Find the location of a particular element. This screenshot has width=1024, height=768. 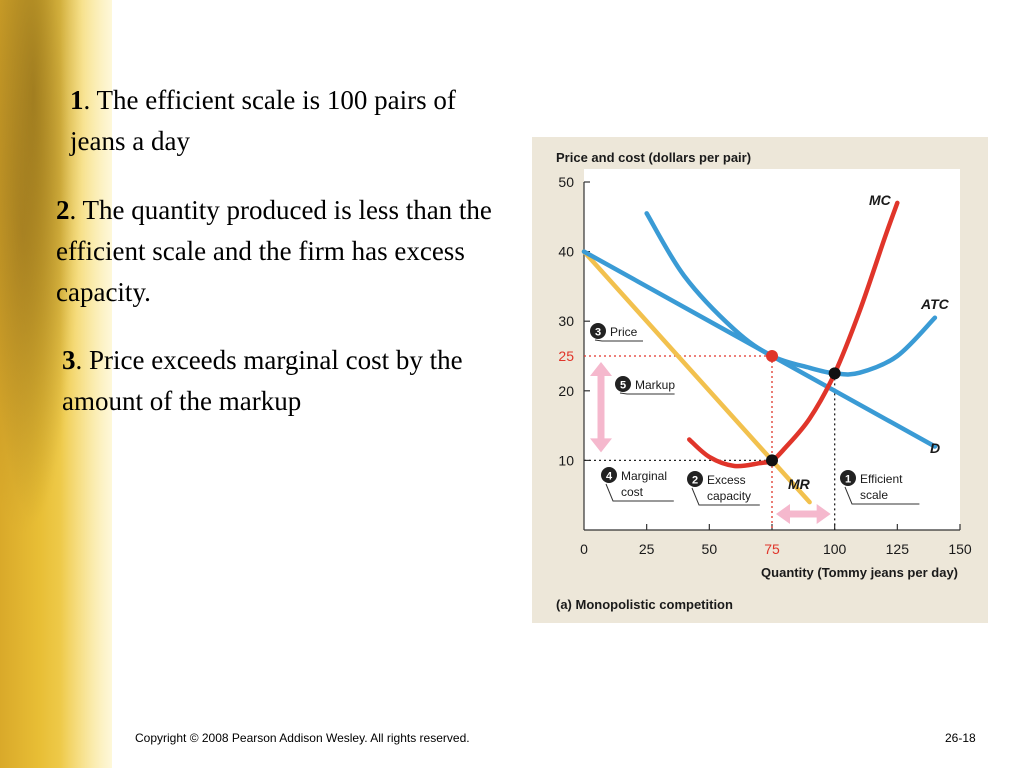

callout-excess-capacity-number-badge is located at coordinates (695, 479).